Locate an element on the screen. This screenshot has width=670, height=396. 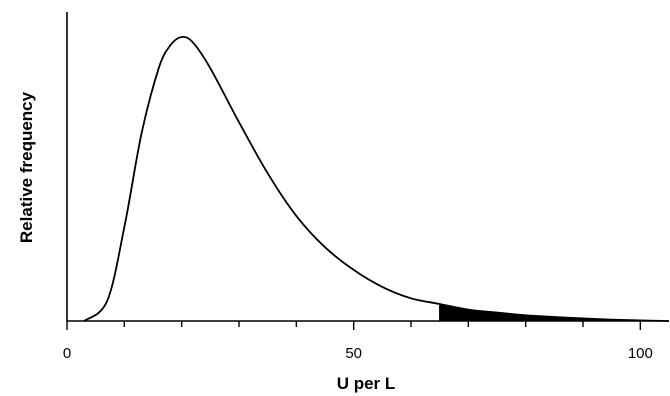
shaded-tail-area is located at coordinates (554, 312).